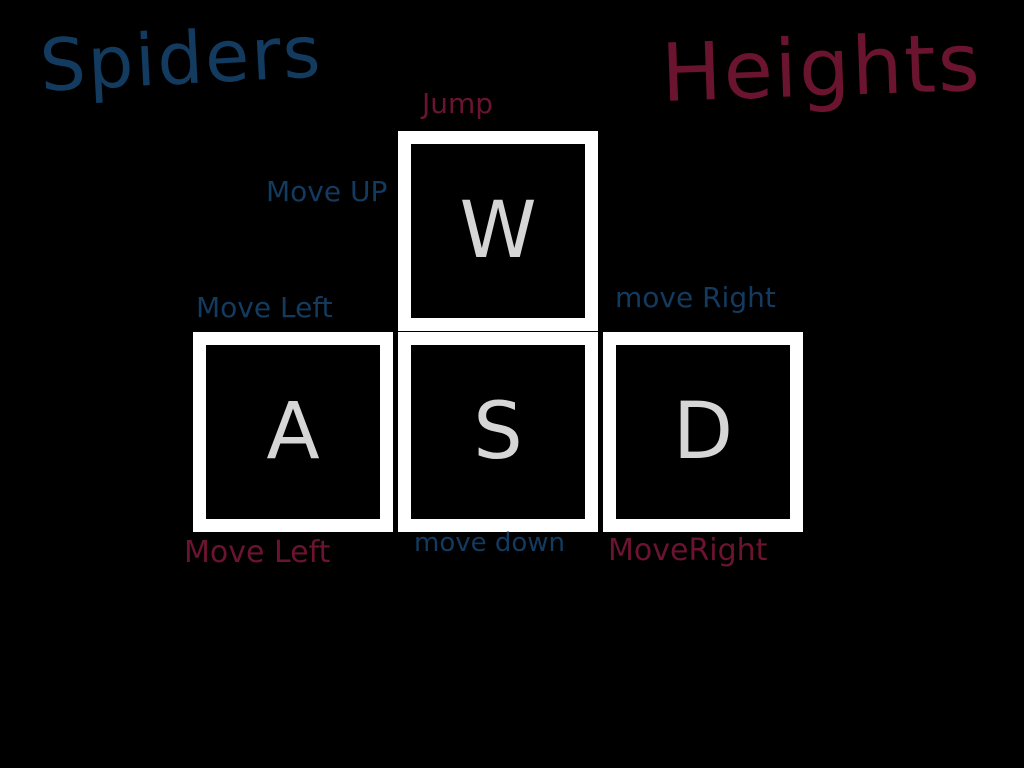 The image size is (1024, 768). What do you see at coordinates (695, 297) in the screenshot?
I see `spiders-d-move-right-label: move Right` at bounding box center [695, 297].